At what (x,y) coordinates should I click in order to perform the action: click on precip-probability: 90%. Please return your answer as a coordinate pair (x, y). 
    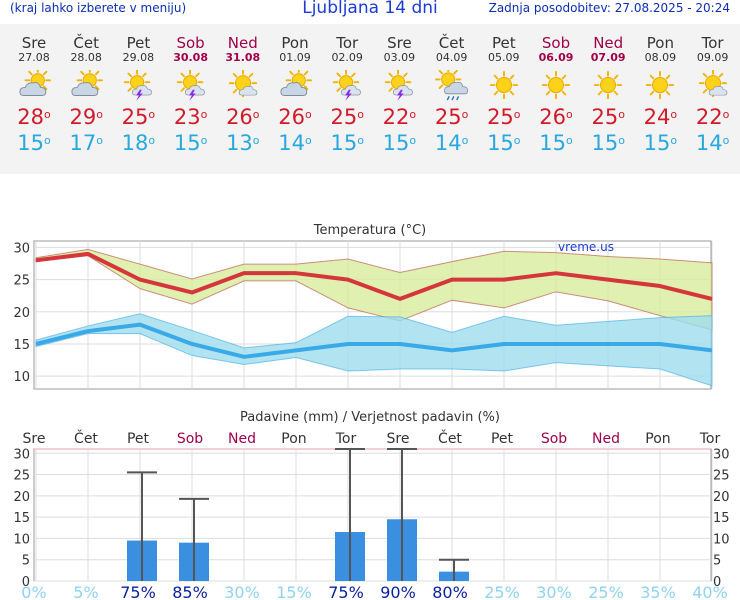
    Looking at the image, I should click on (398, 591).